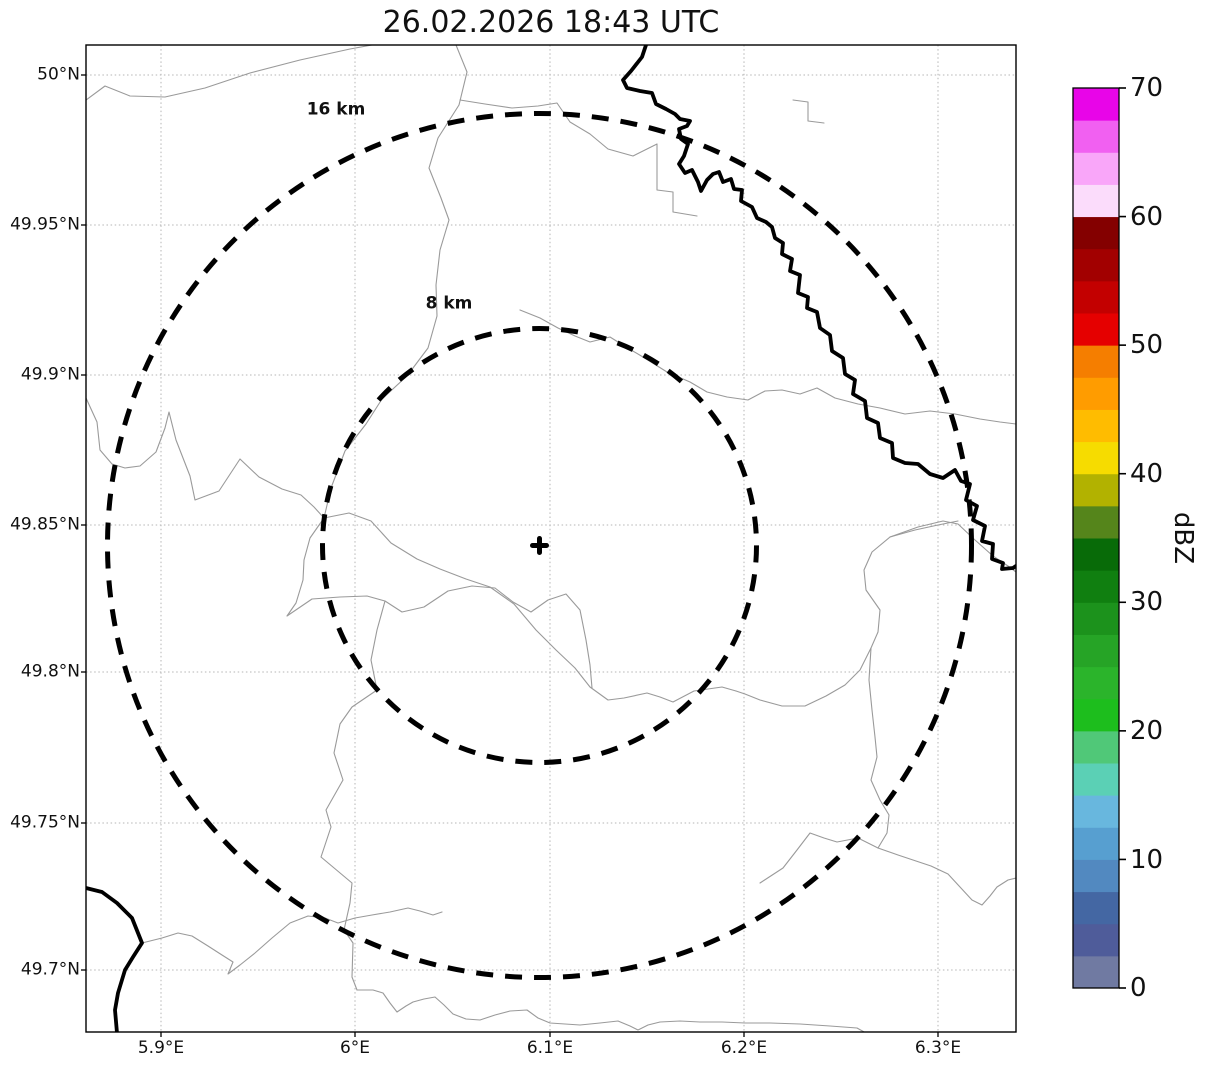  What do you see at coordinates (45, 822) in the screenshot?
I see `y-tick-label: 49.75°N` at bounding box center [45, 822].